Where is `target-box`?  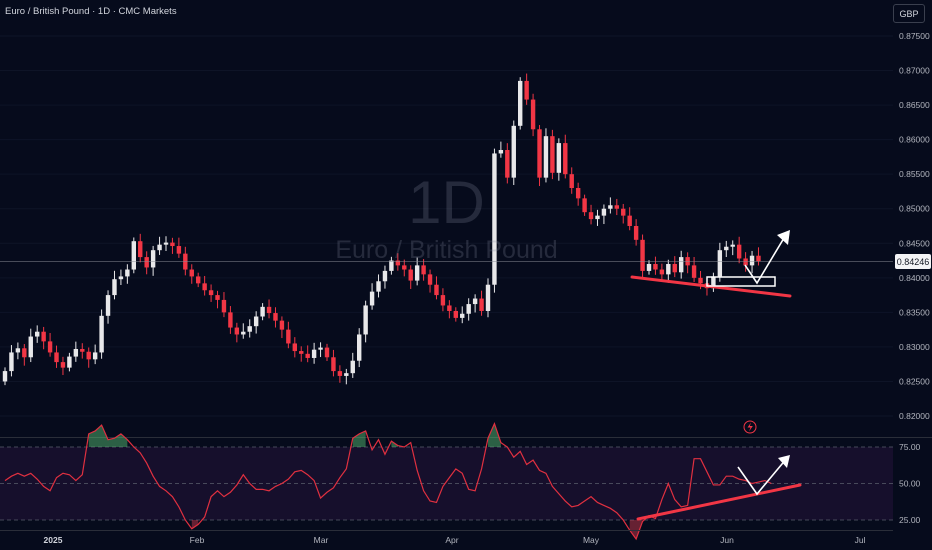
target-box is located at coordinates (741, 281).